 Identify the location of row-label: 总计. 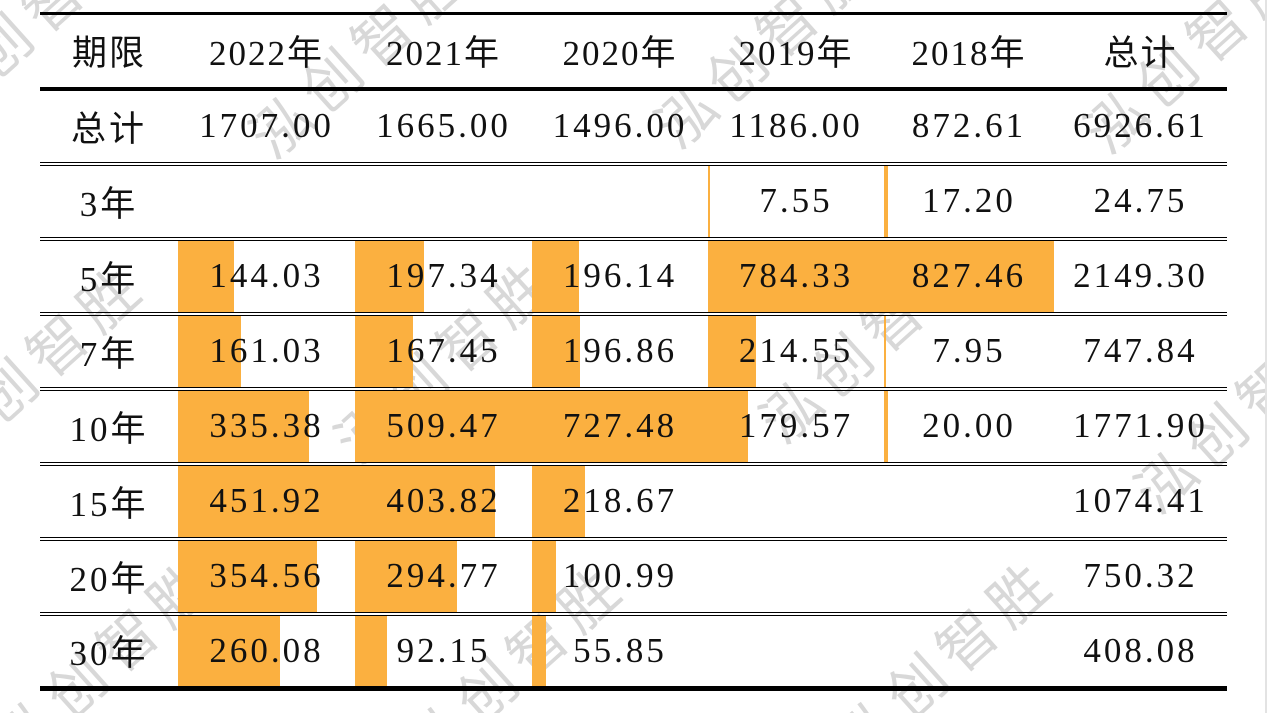
(109, 126).